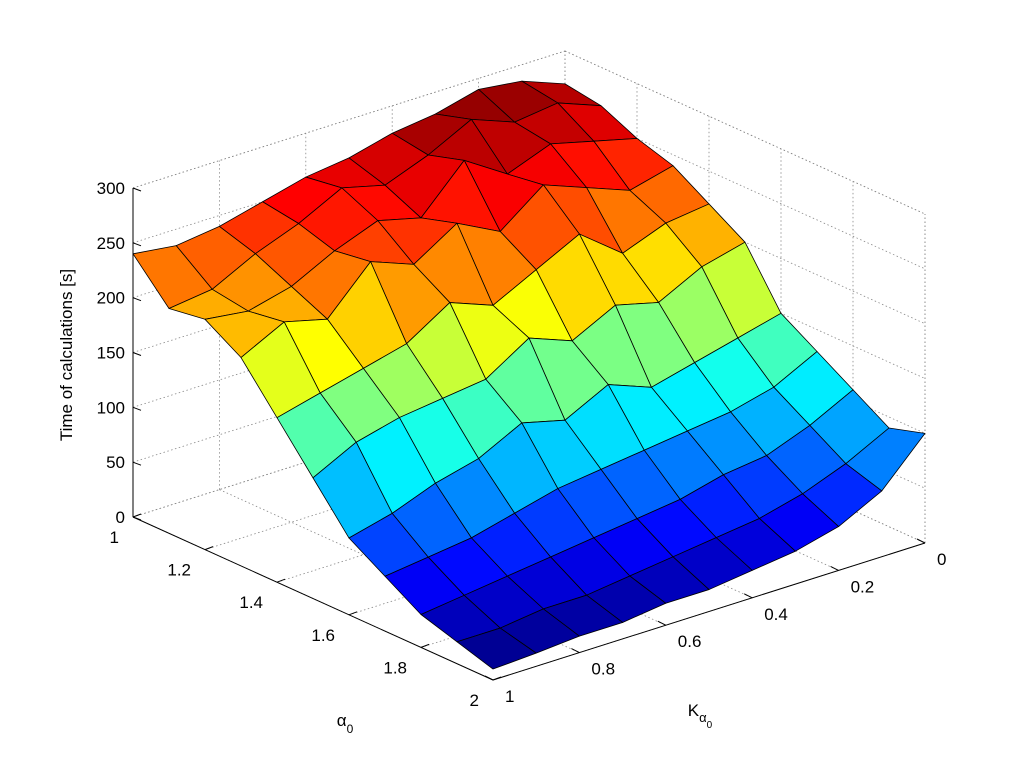 This screenshot has height=758, width=1024. I want to click on x-axis, so click(313, 598).